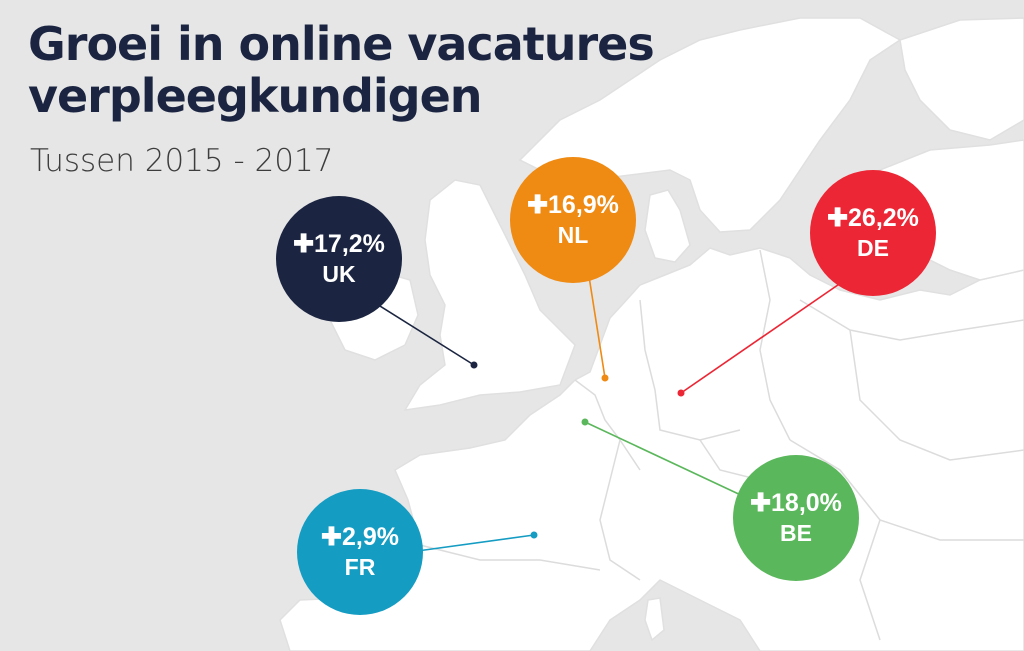 The height and width of the screenshot is (651, 1024). I want to click on nl-country-label: NL, so click(573, 235).